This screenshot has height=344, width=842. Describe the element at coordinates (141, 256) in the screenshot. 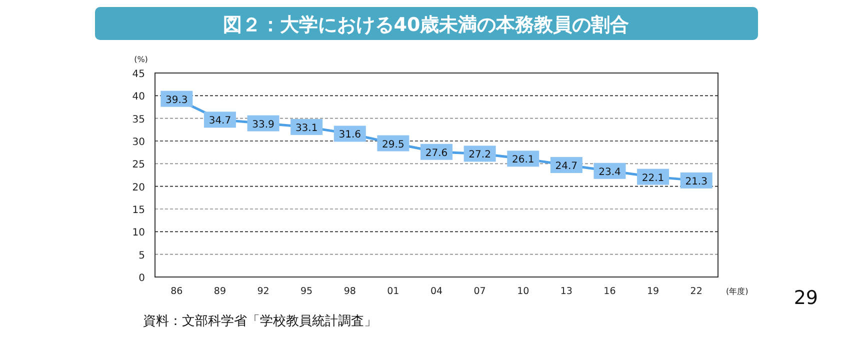

I see `y-tick-label: 5` at that location.